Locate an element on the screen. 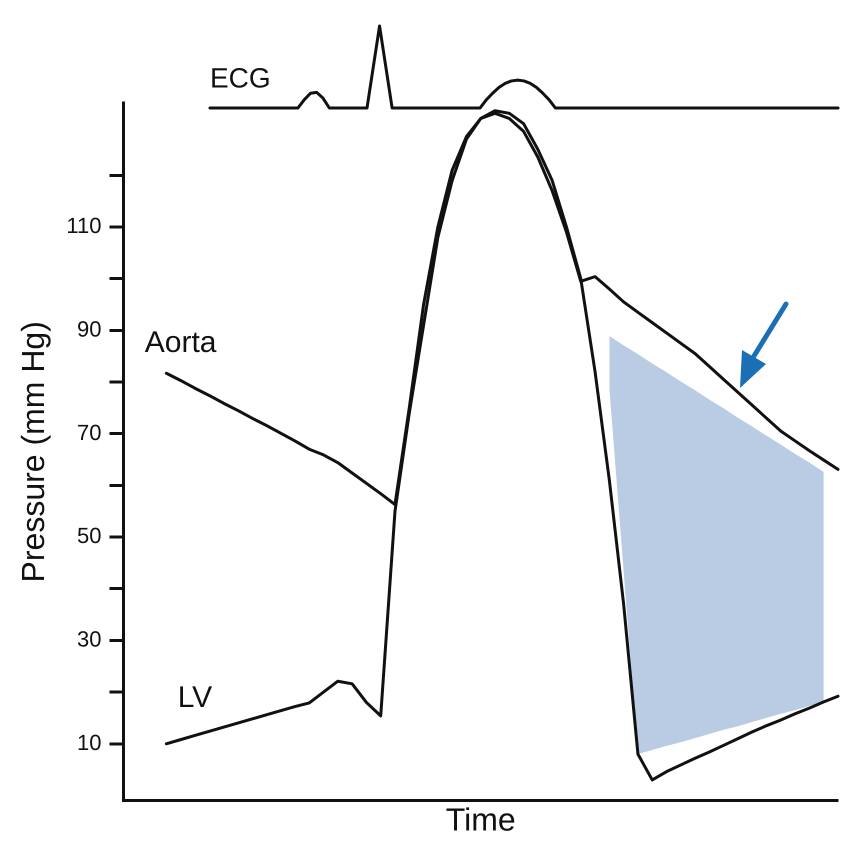 This screenshot has width=848, height=851. y-tick-label: 70 is located at coordinates (89, 432).